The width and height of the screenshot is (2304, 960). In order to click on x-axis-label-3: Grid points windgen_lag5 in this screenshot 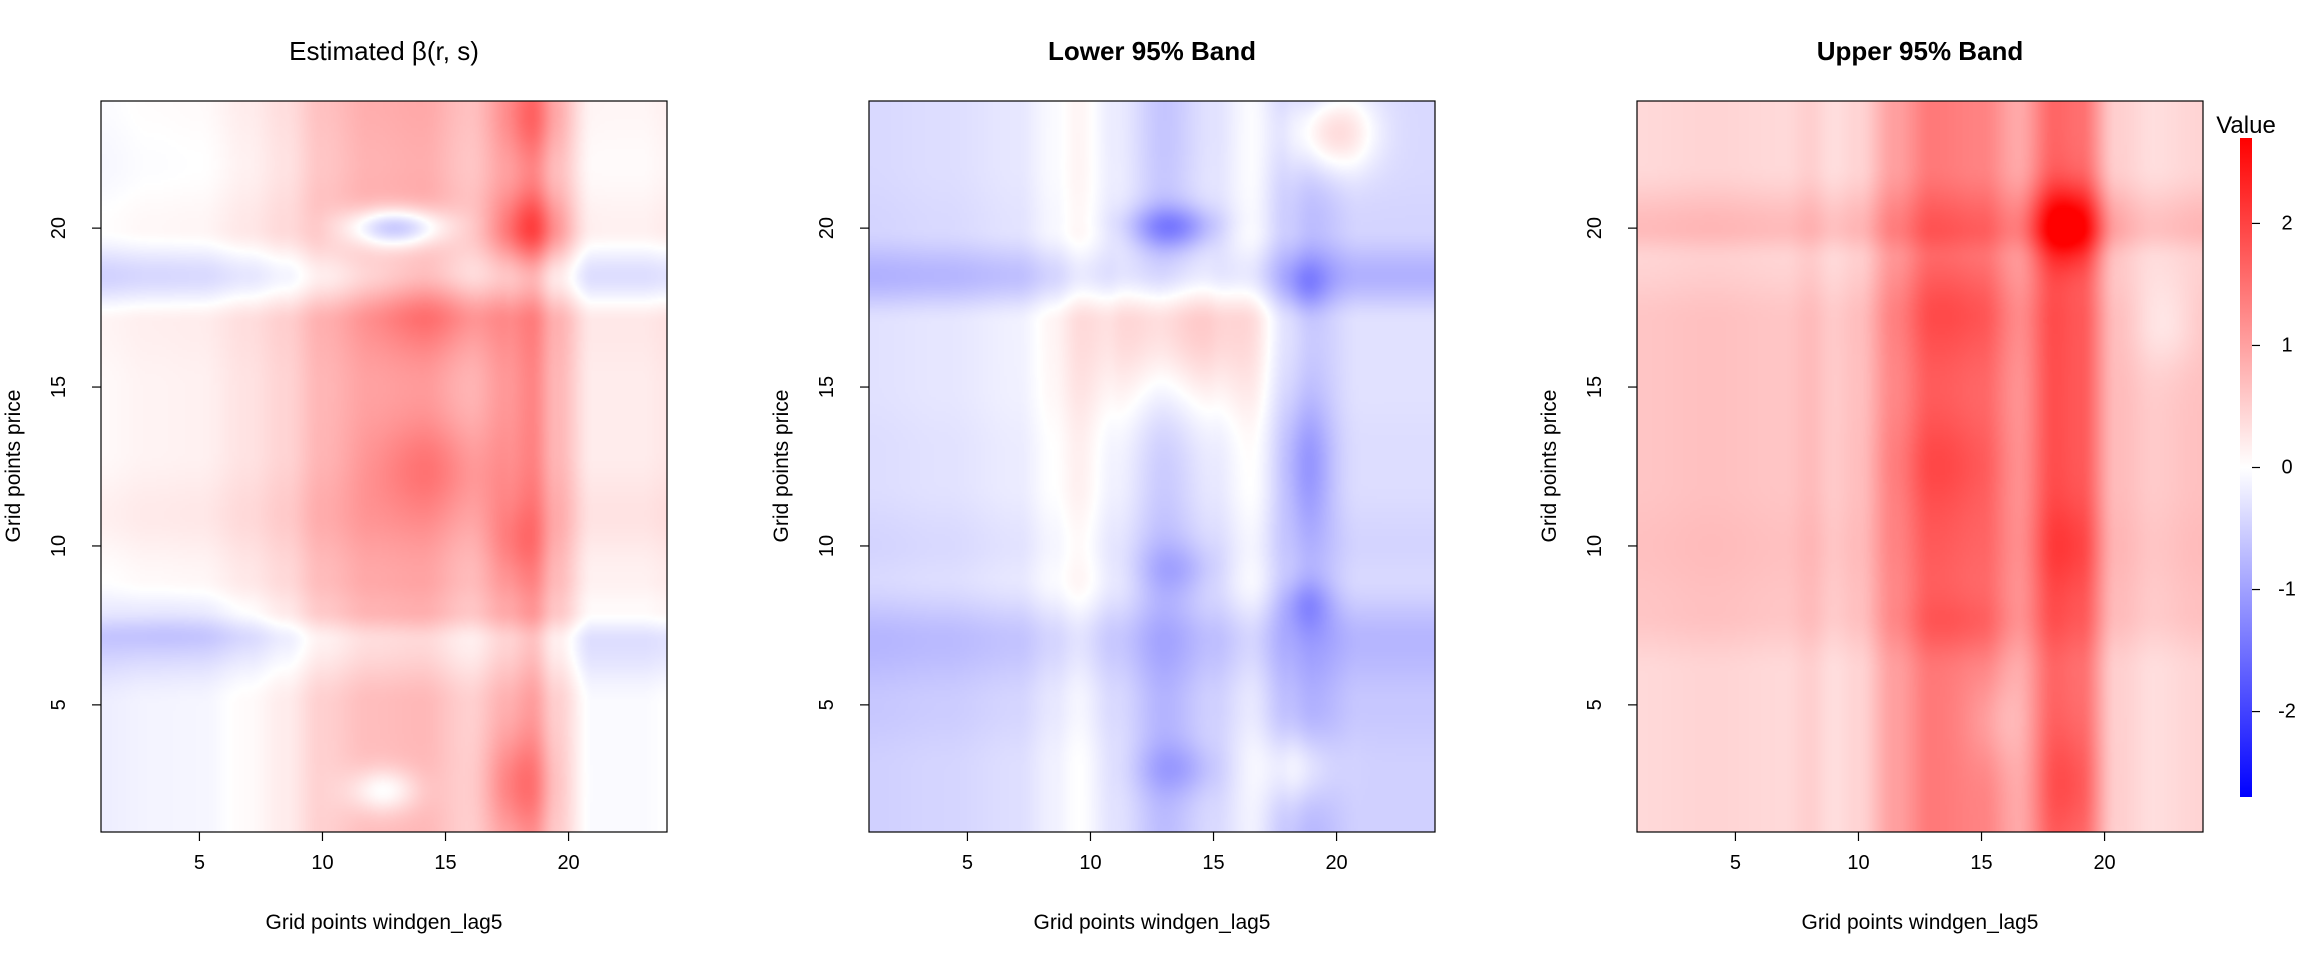, I will do `click(1920, 922)`.